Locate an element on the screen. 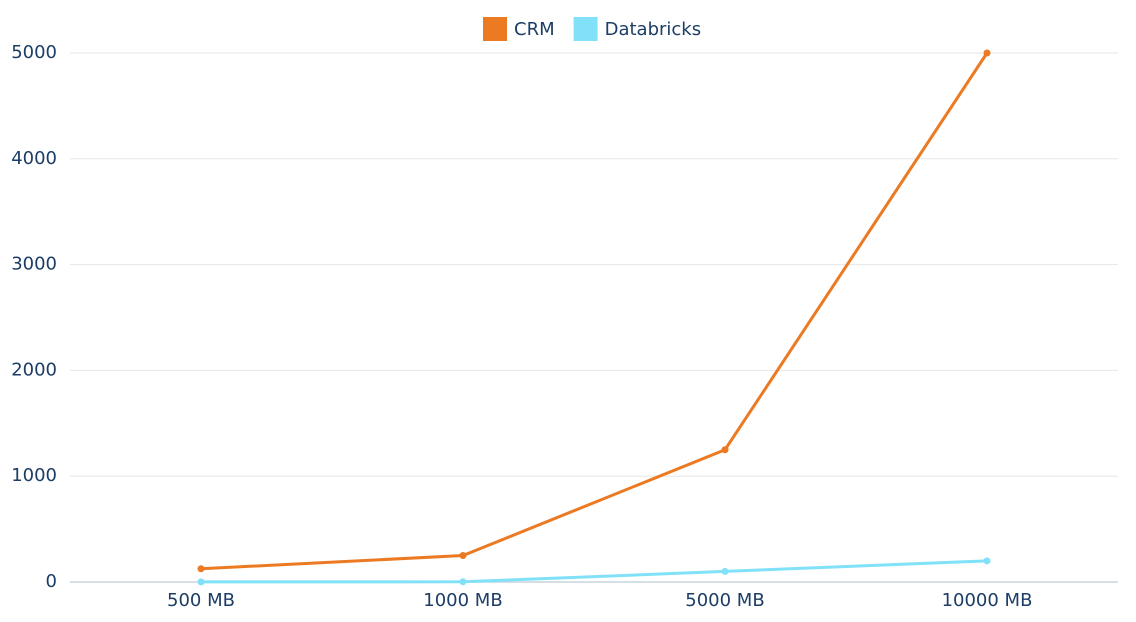 The image size is (1136, 622). x-tick-label: 5000 MB is located at coordinates (724, 600).